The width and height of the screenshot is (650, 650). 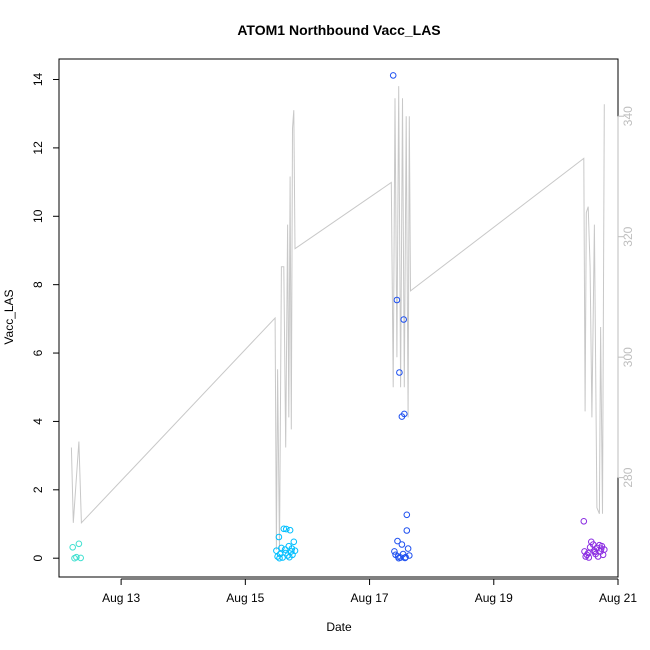 I want to click on x-tick-label: Aug 17, so click(x=370, y=598).